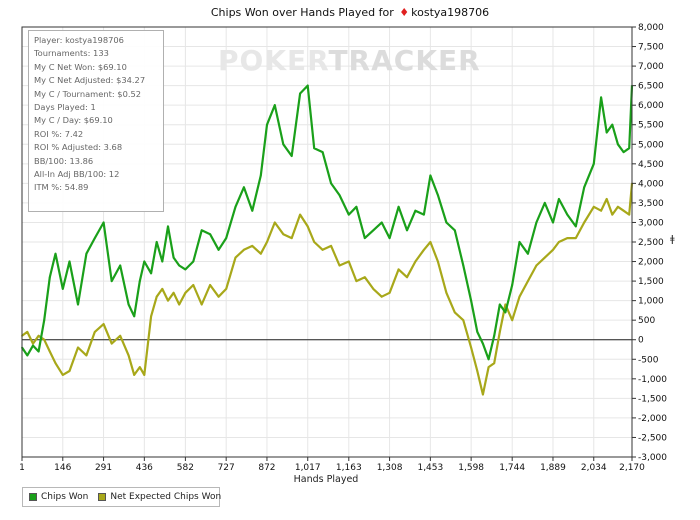 This screenshot has height=520, width=700. Describe the element at coordinates (61, 187) in the screenshot. I see `stat-row: ITM %: 54.89` at that location.